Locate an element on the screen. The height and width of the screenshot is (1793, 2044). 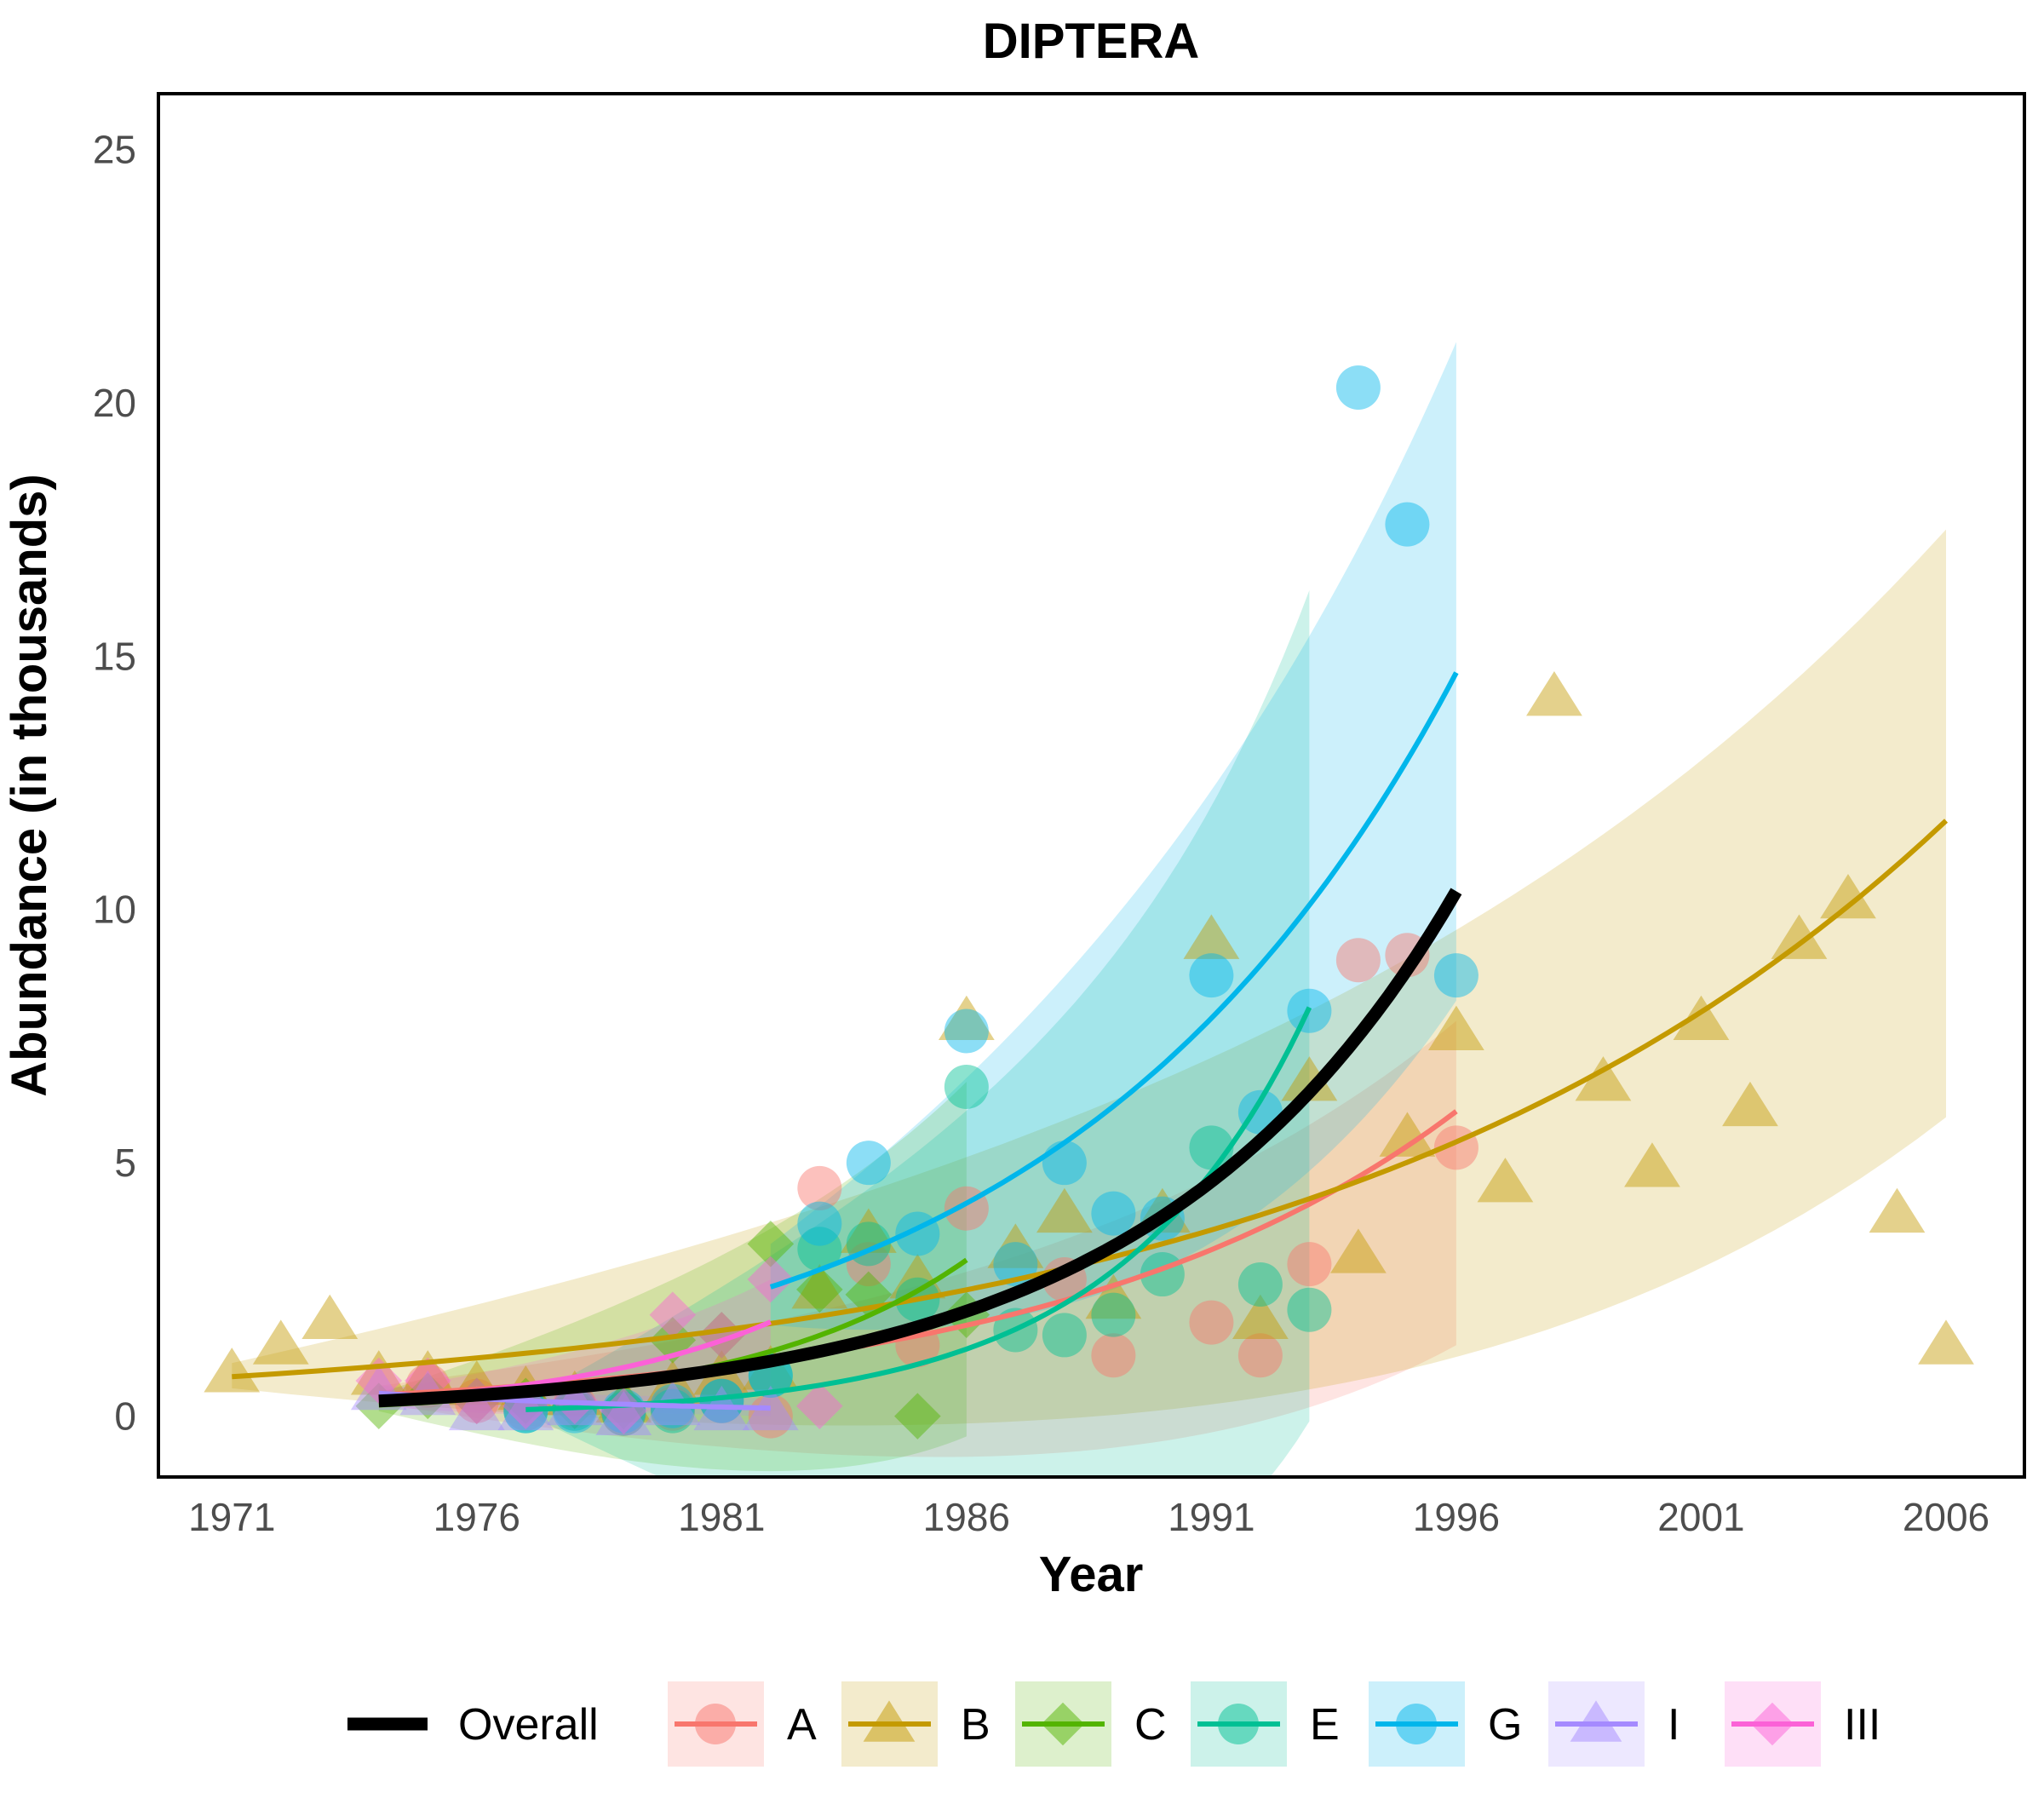
y-tick-label: 5 is located at coordinates (125, 1163).